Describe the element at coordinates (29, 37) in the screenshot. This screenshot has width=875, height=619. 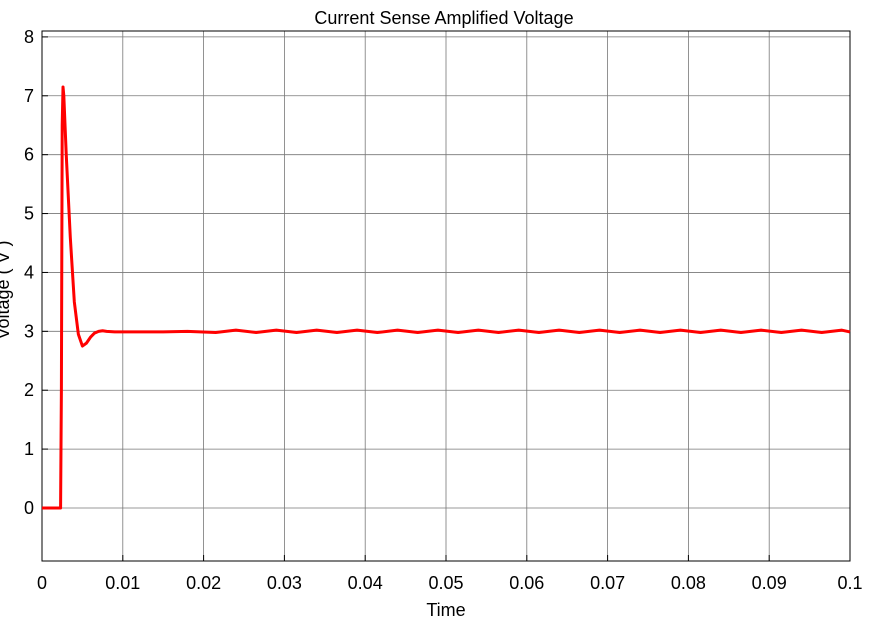
I see `y-tick-label: 8` at that location.